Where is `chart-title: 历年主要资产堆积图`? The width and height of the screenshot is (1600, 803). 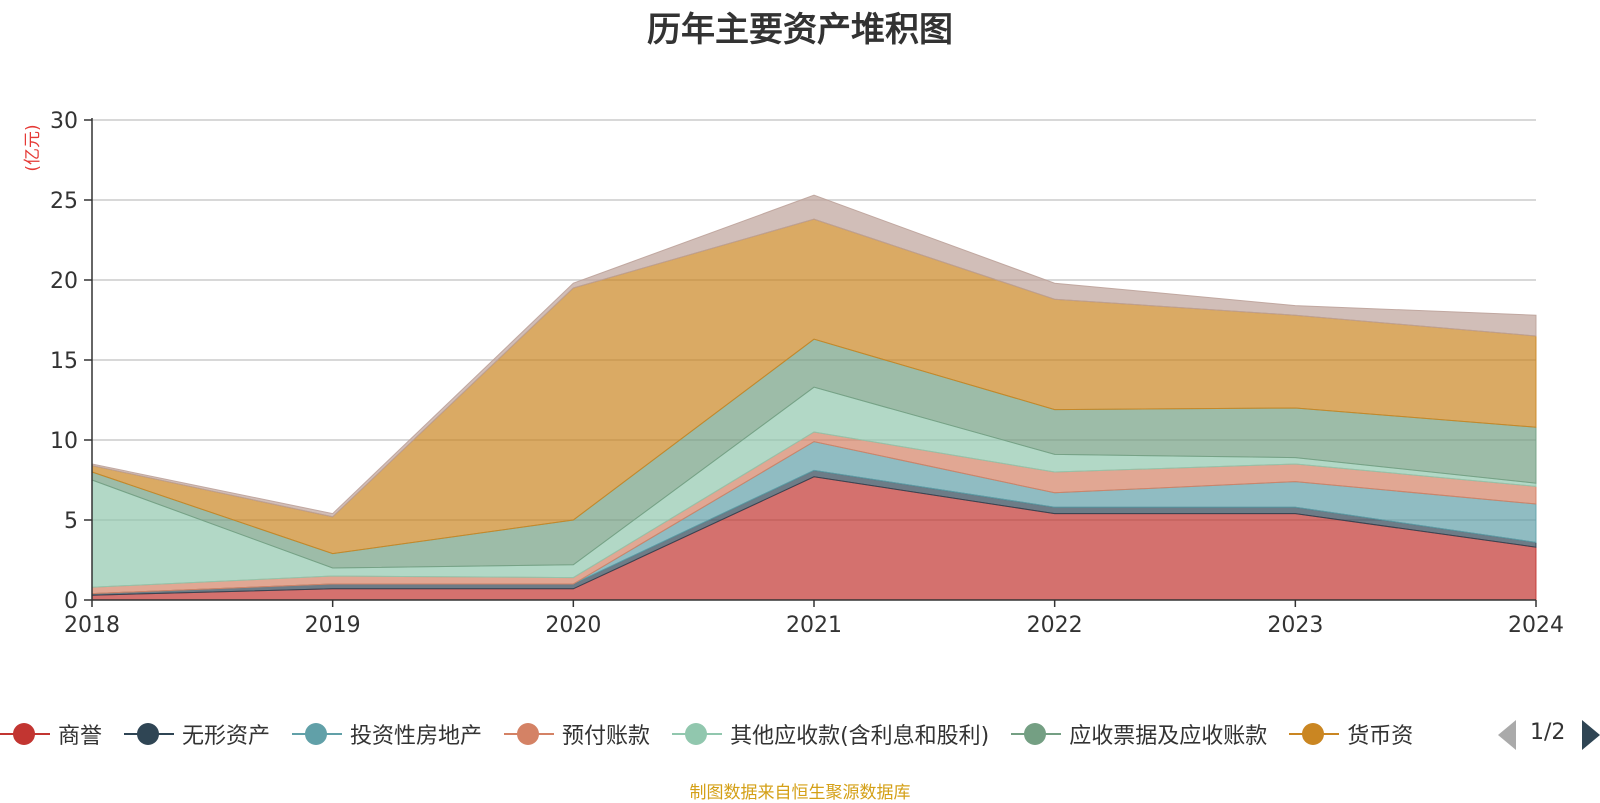 chart-title: 历年主要资产堆积图 is located at coordinates (800, 30).